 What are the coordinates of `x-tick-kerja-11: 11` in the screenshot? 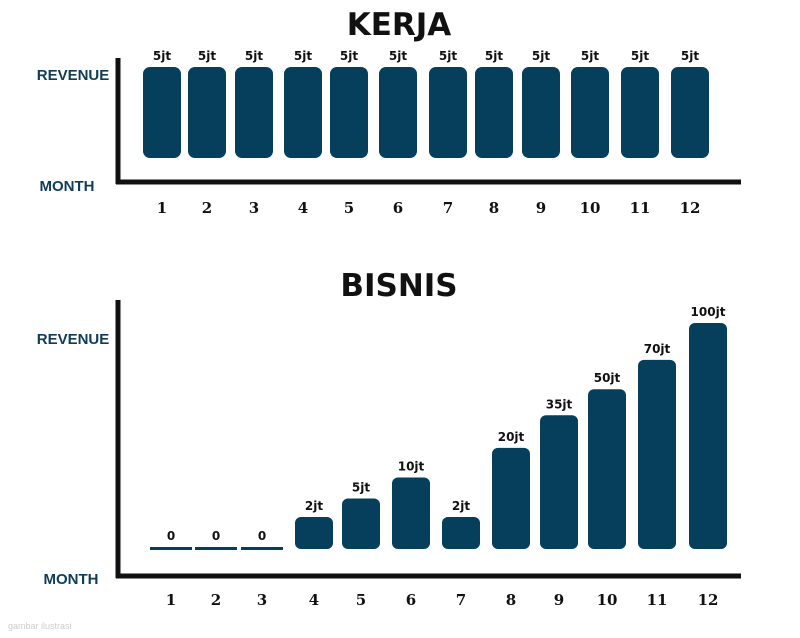 It's located at (640, 208).